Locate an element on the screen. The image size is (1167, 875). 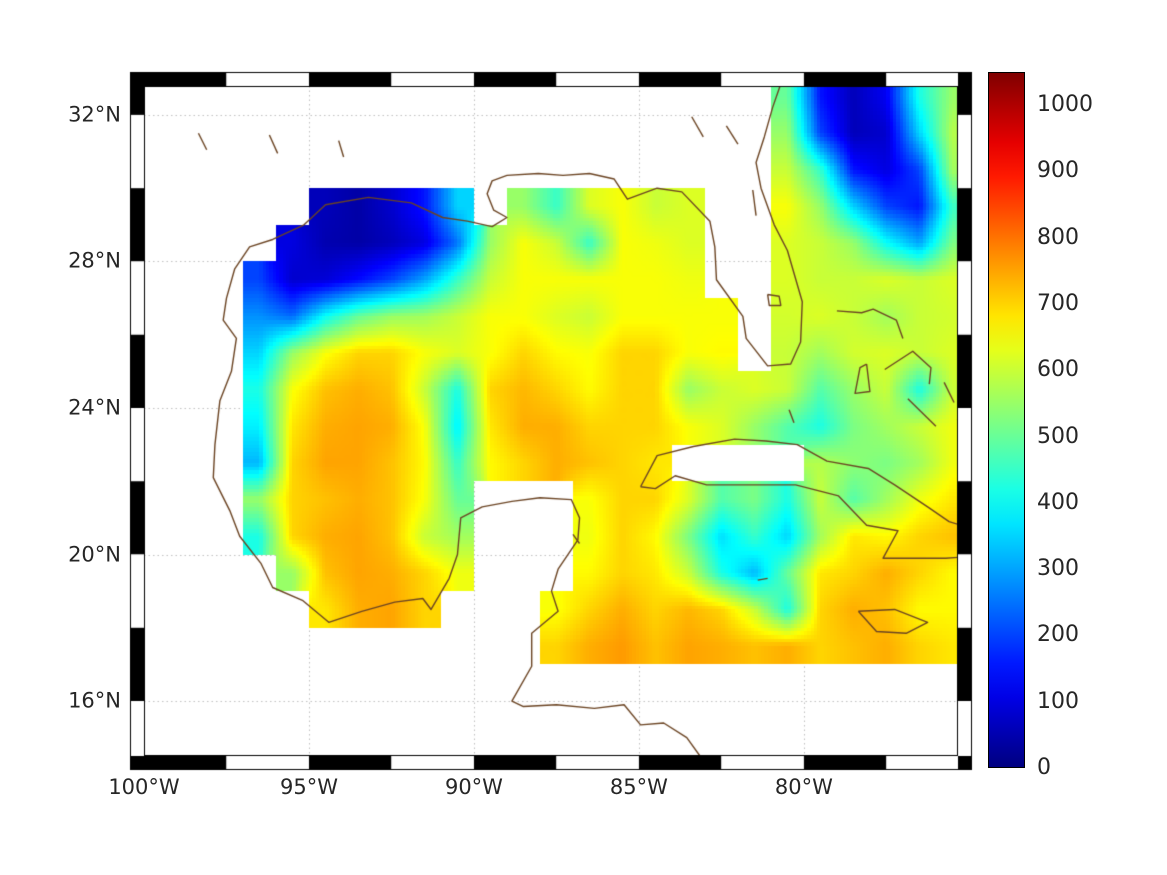
colorbar-tick-label: 200 is located at coordinates (1058, 635).